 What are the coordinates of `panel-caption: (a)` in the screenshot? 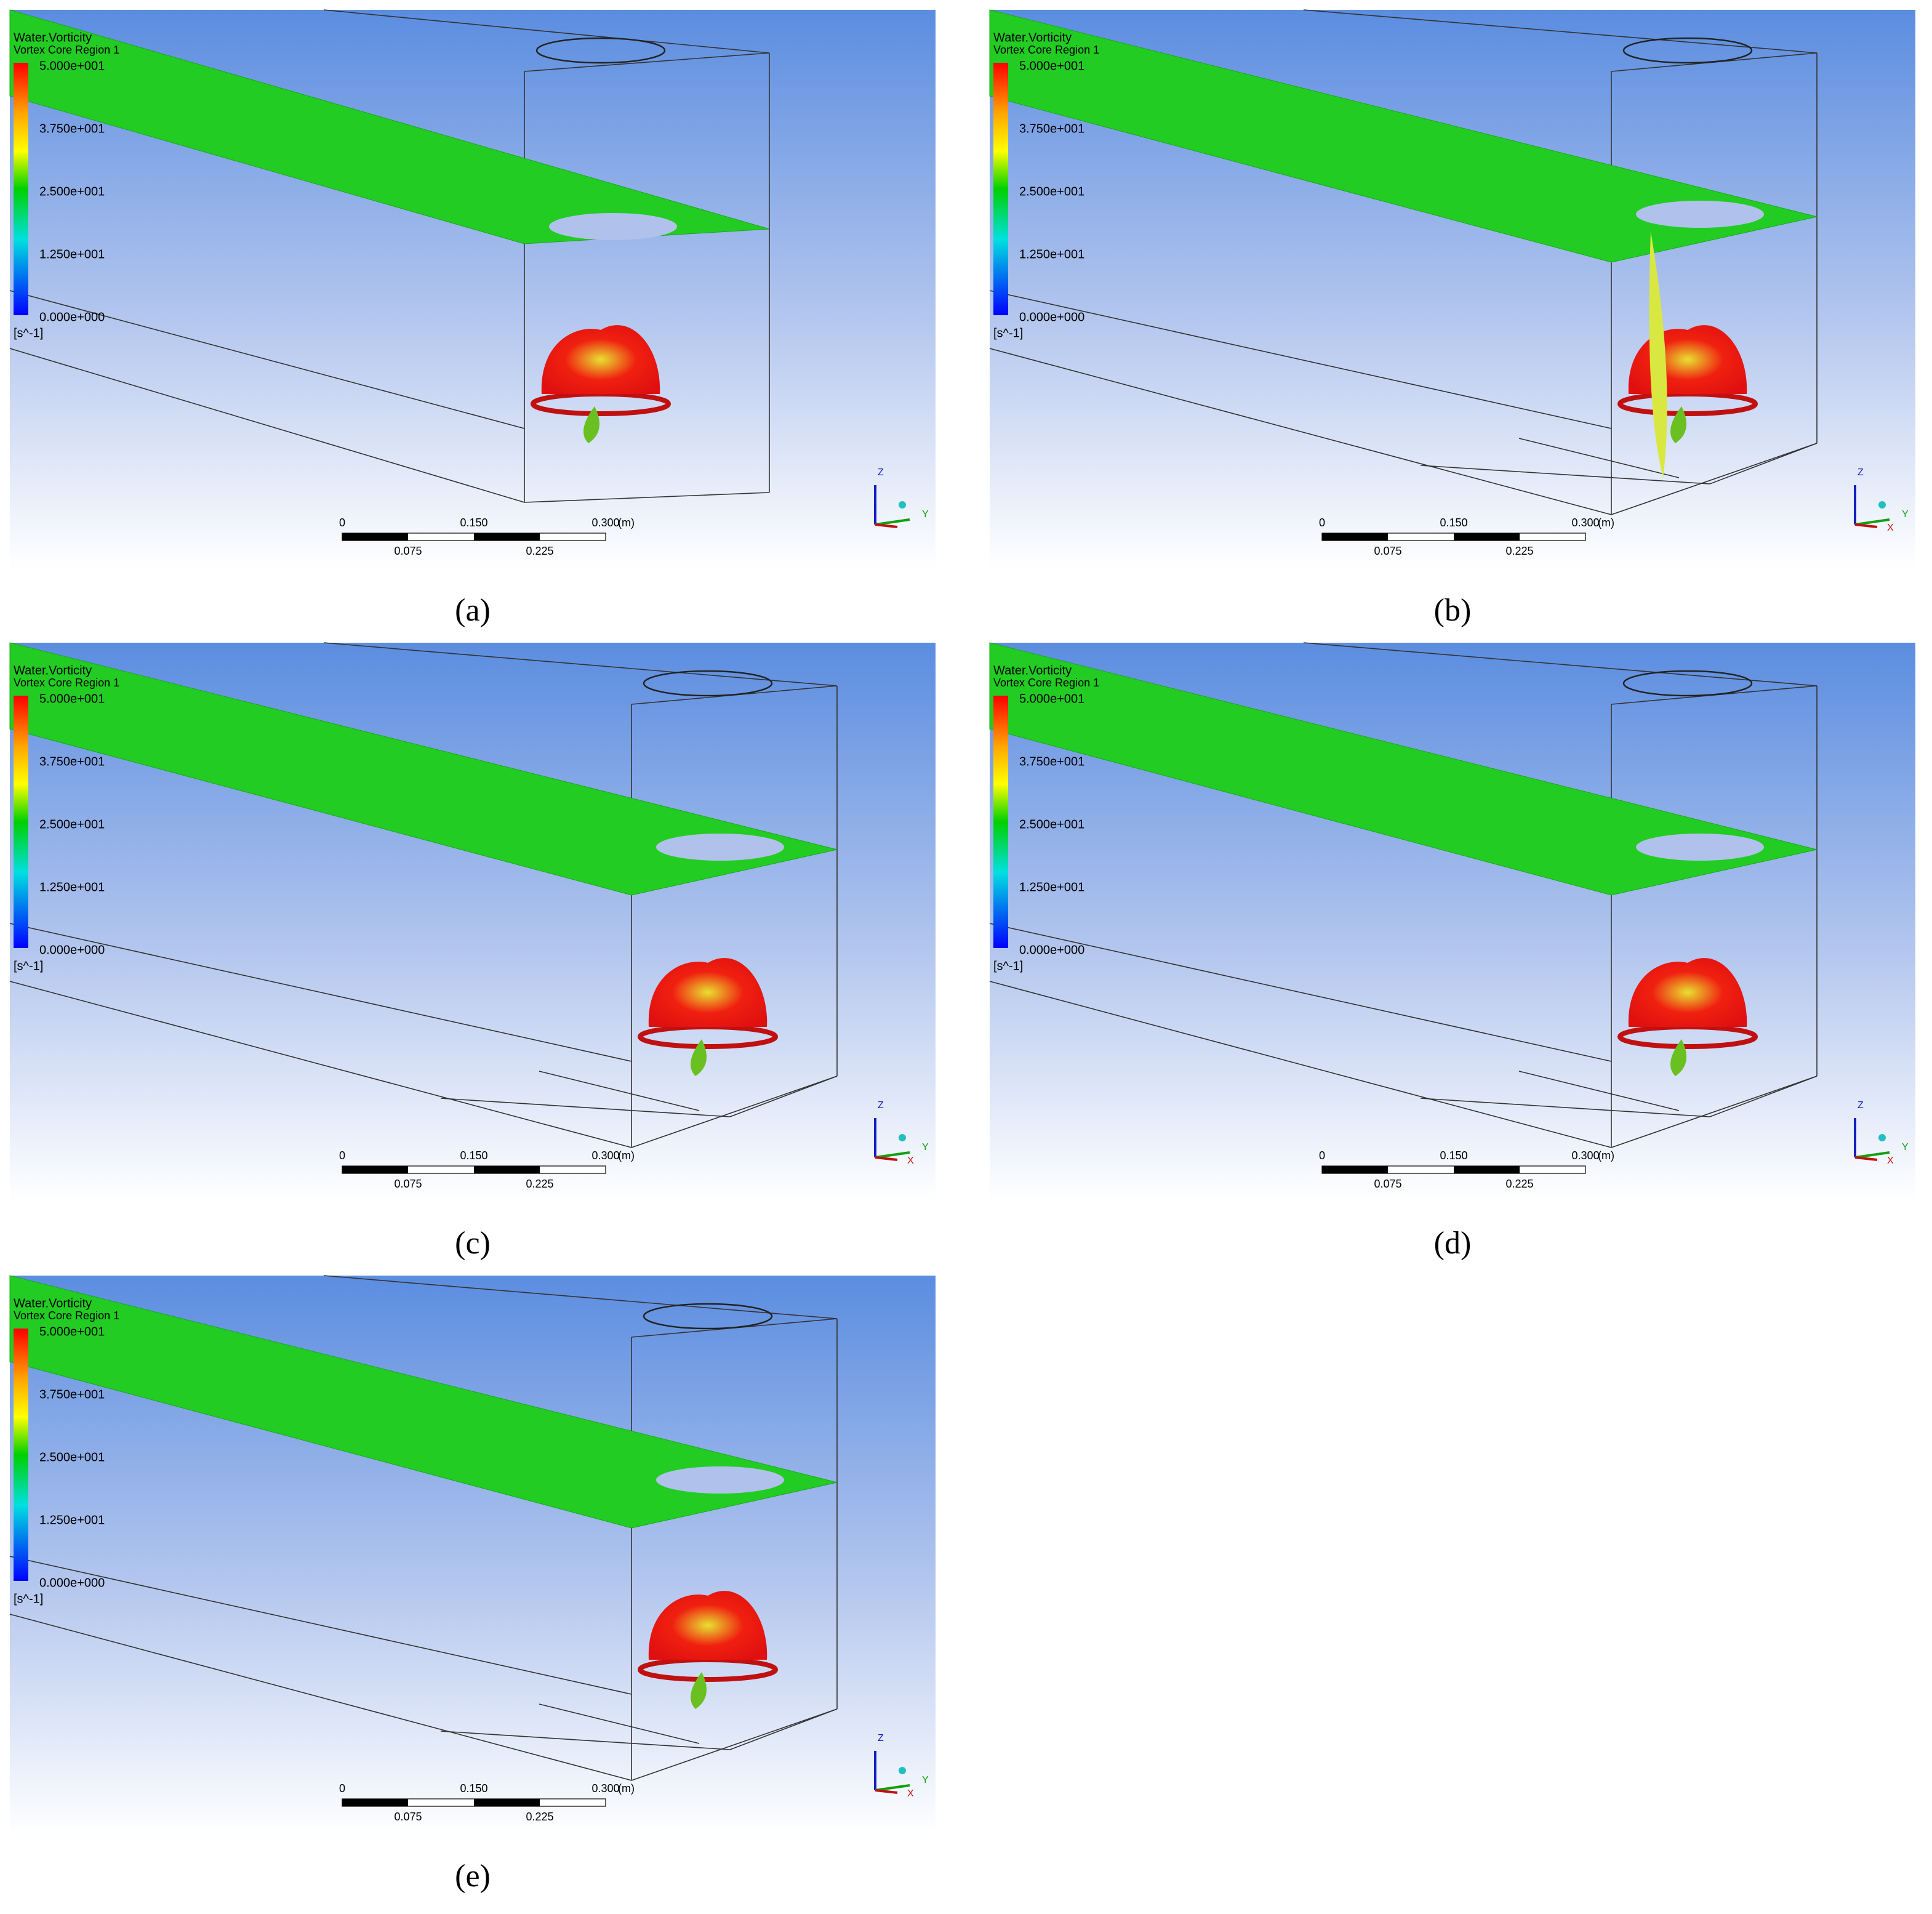 It's located at (473, 610).